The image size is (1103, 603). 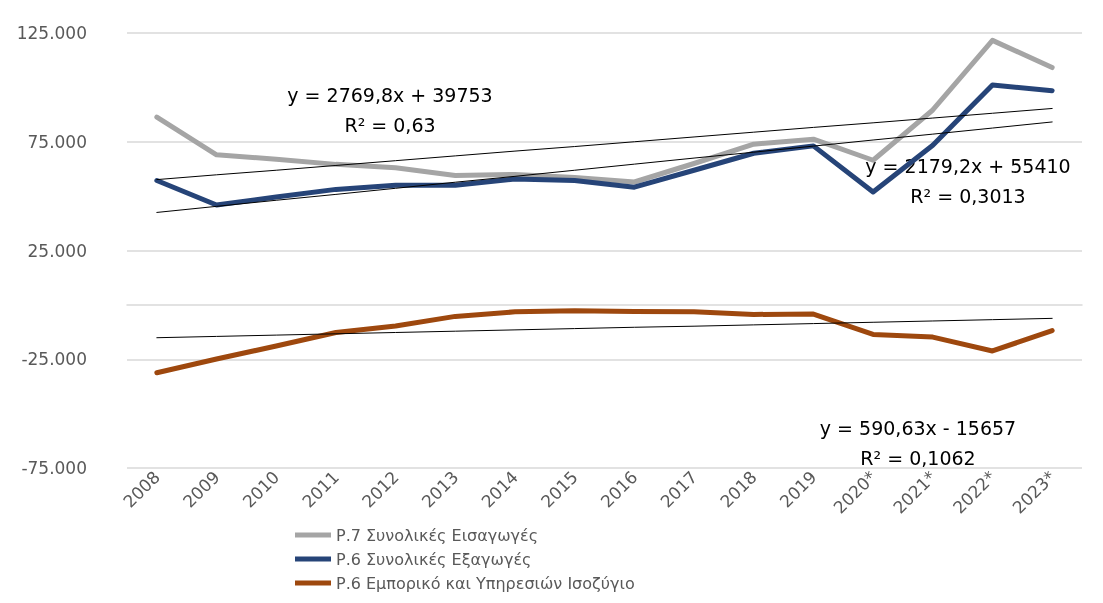 I want to click on annotation: y = 2769,8x + 39753, so click(x=390, y=95).